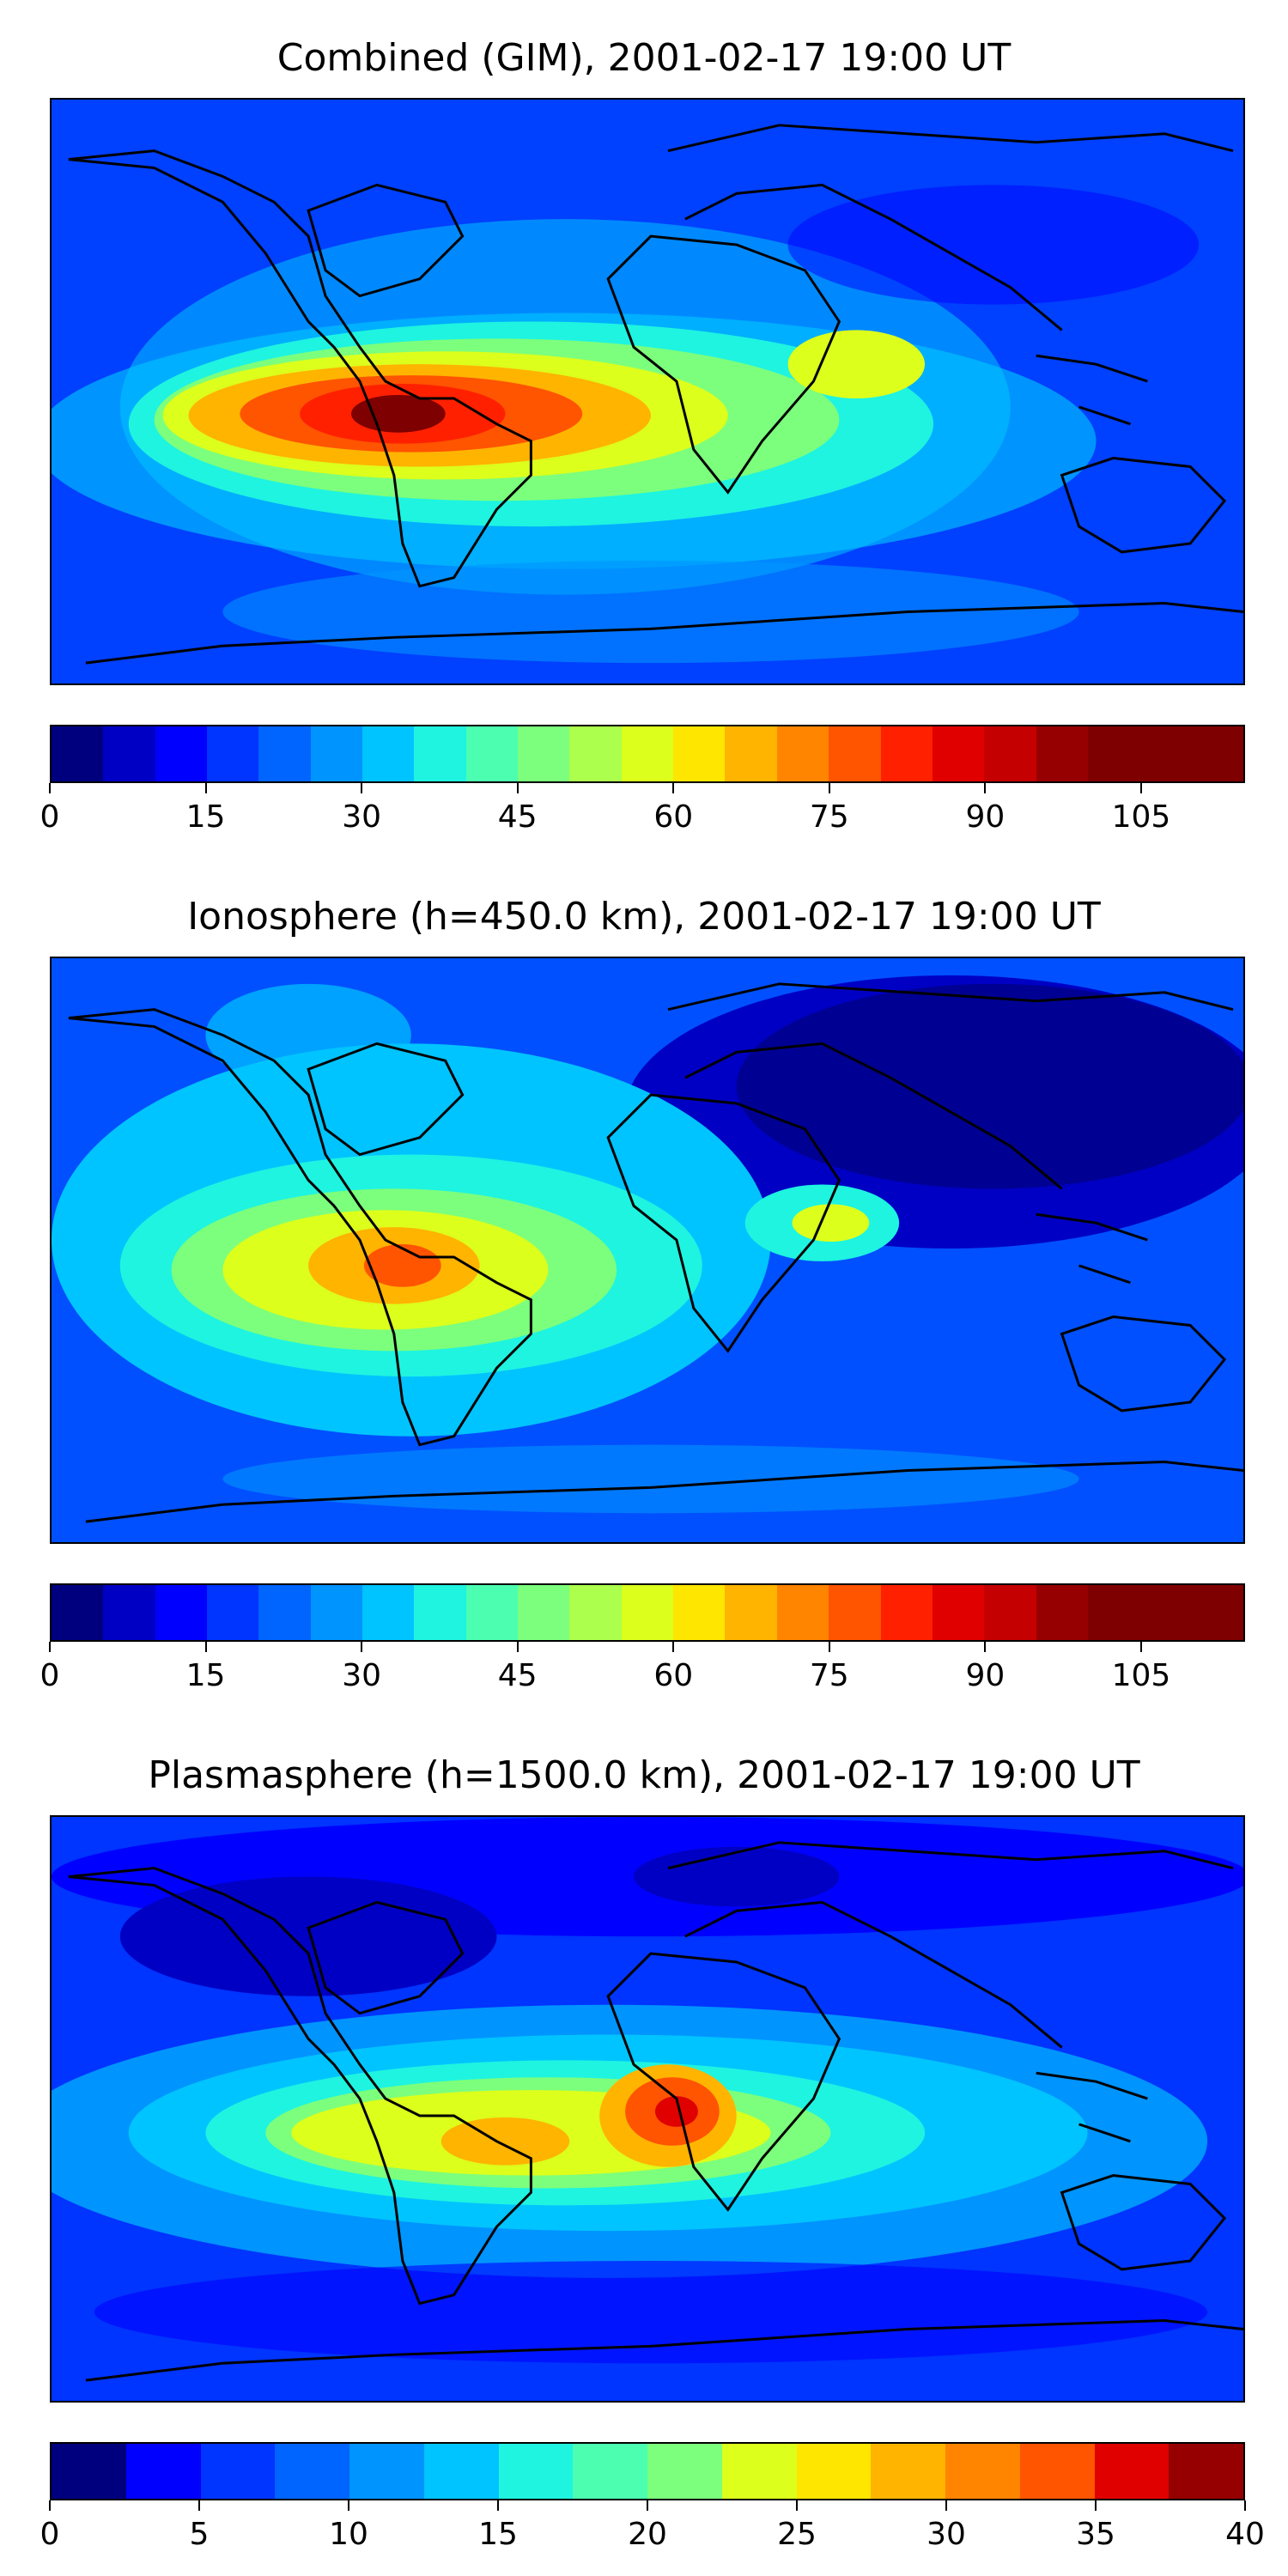  I want to click on colorbar-ticks: 0 5 10 15 20 25 30 35 40, so click(652, 2526).